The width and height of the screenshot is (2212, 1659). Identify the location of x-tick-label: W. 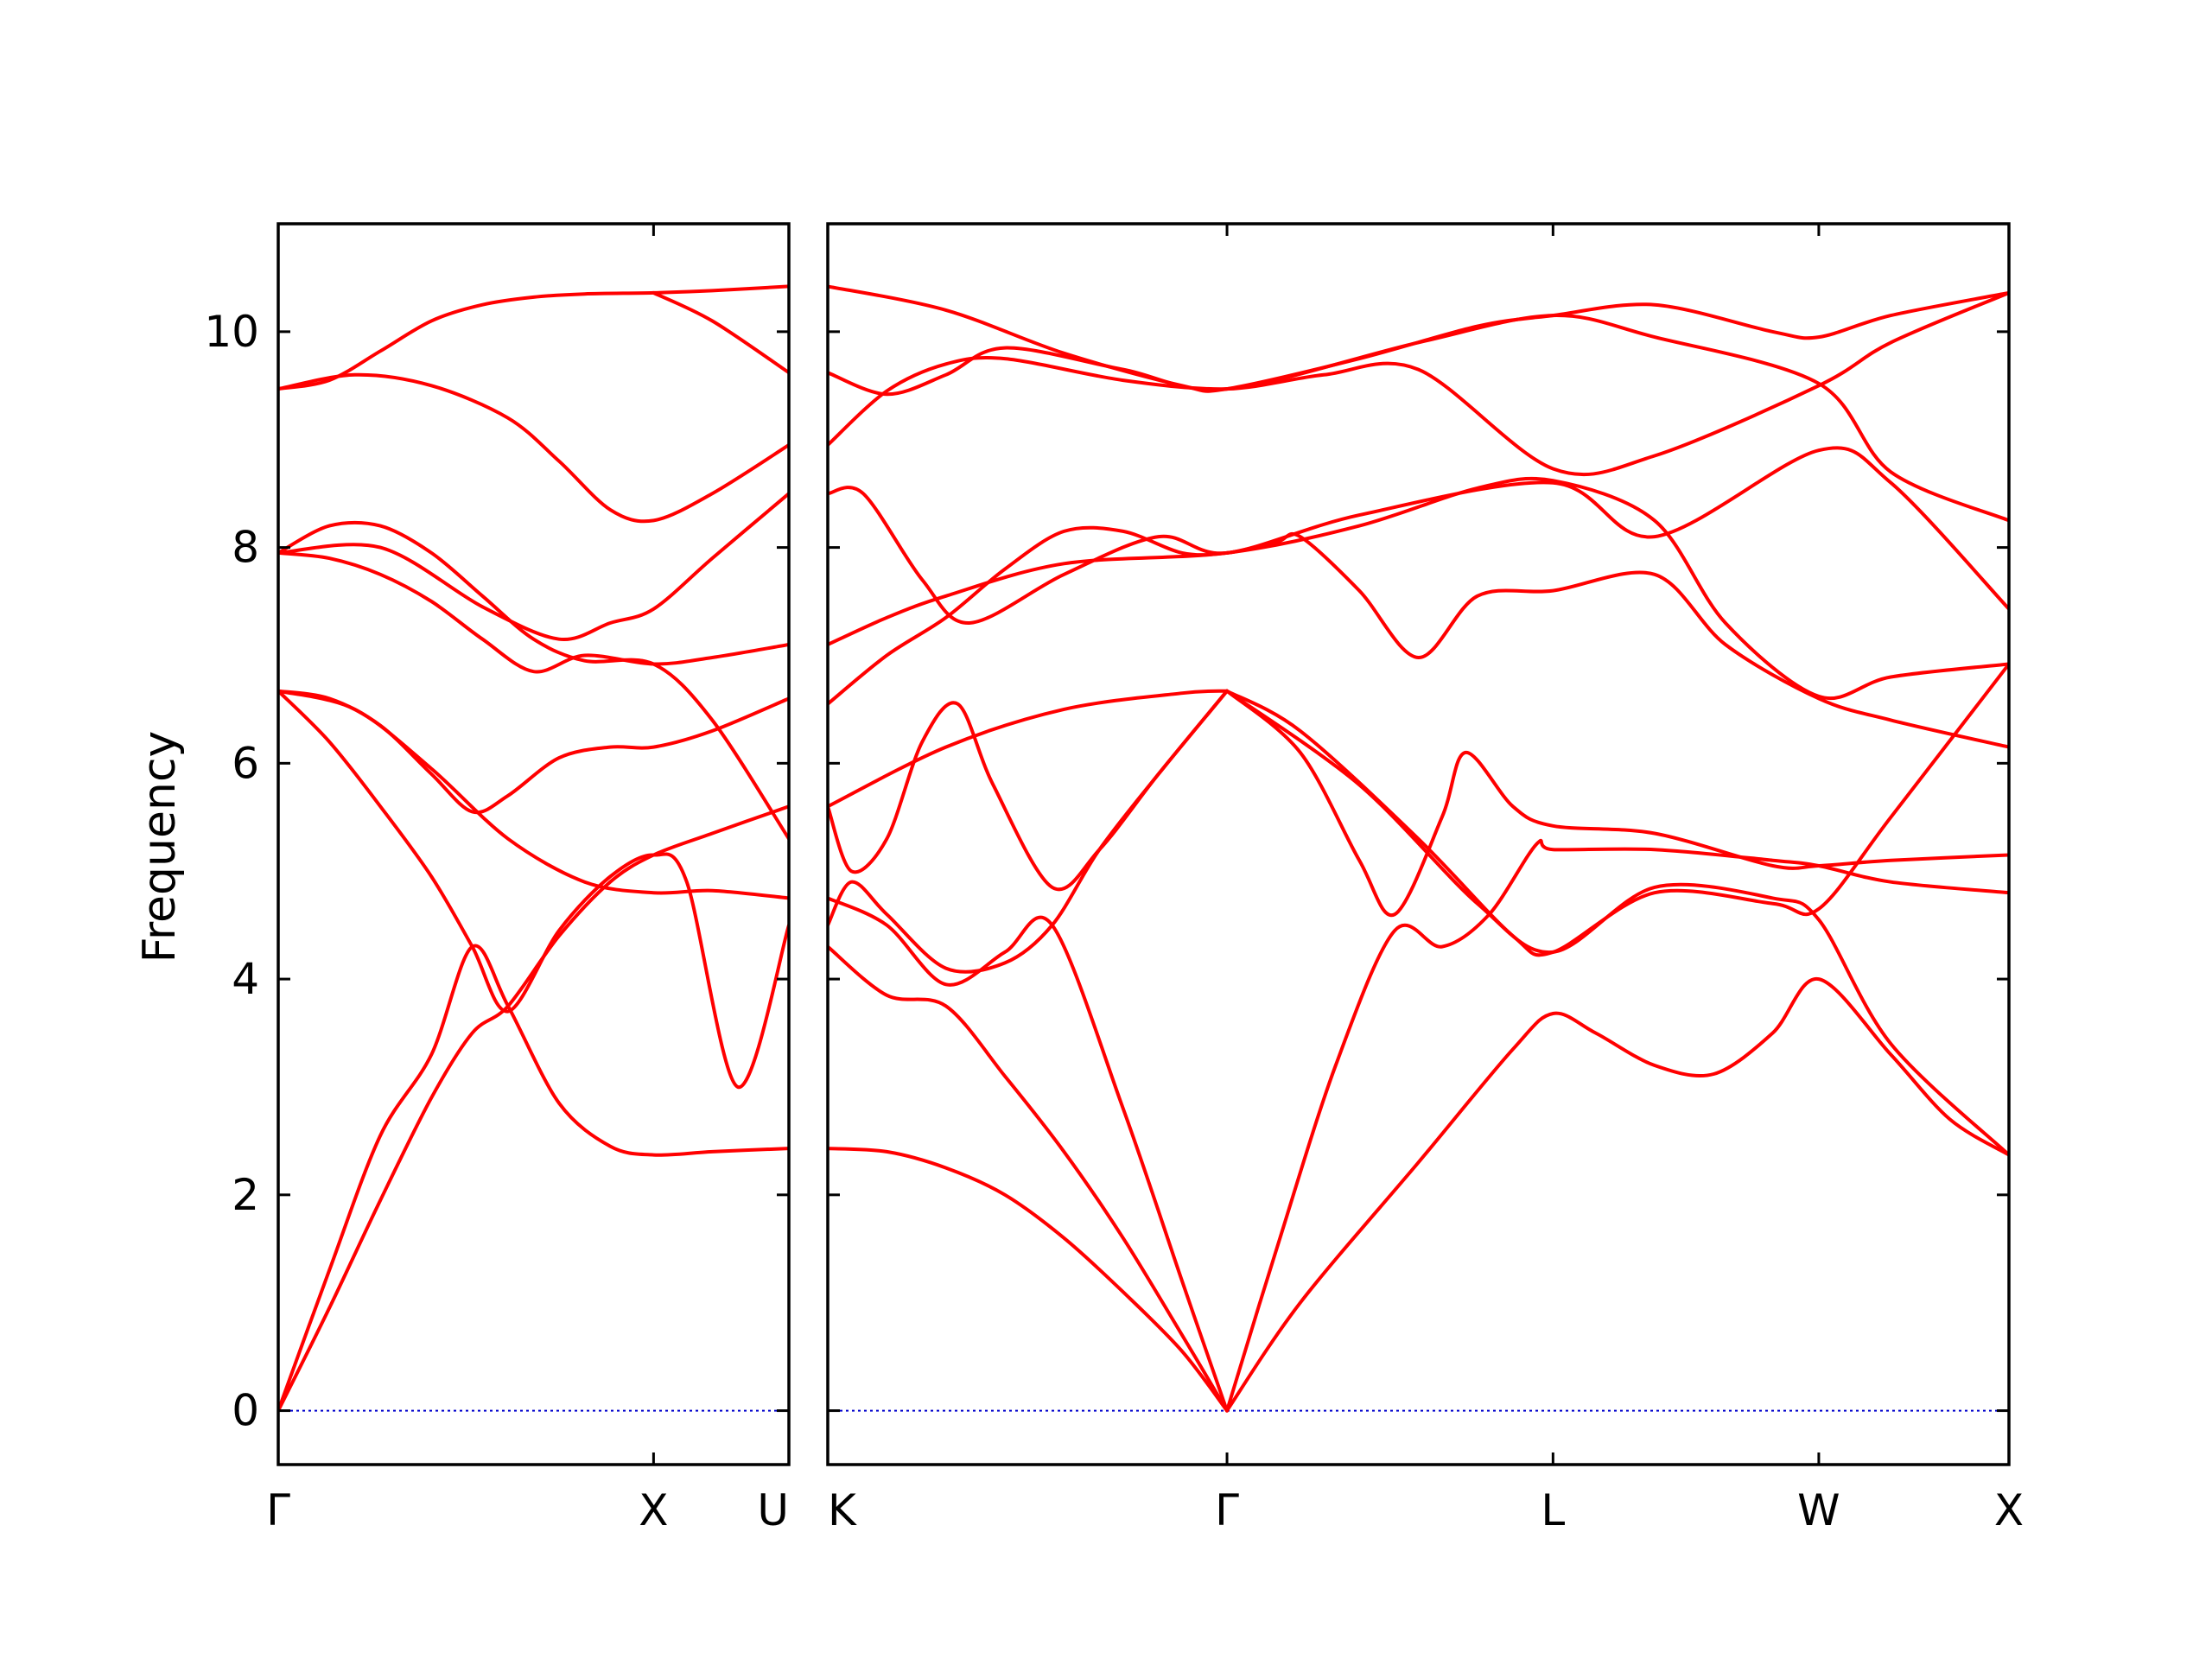
(1819, 1510).